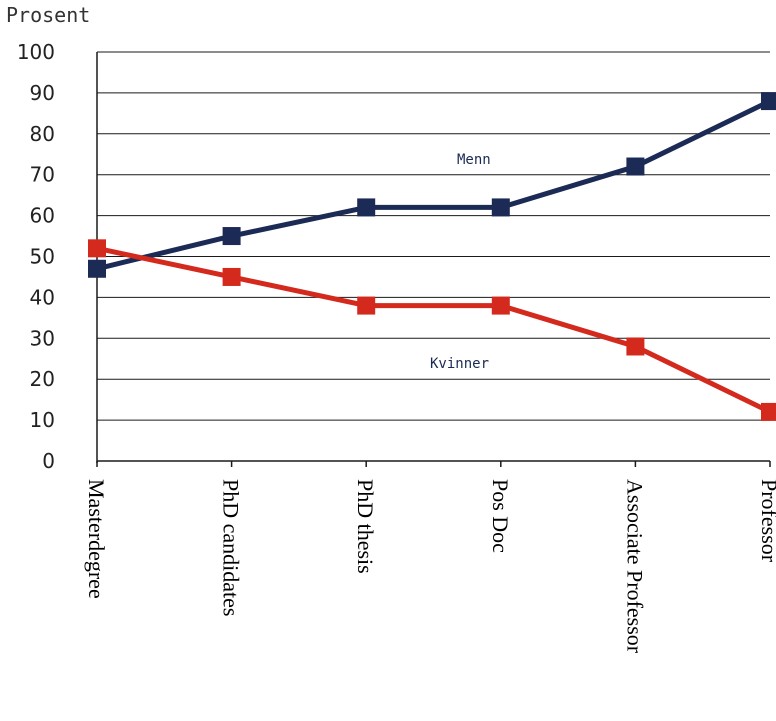 This screenshot has width=776, height=721. What do you see at coordinates (634, 566) in the screenshot?
I see `x-tick-label: Associate Professor` at bounding box center [634, 566].